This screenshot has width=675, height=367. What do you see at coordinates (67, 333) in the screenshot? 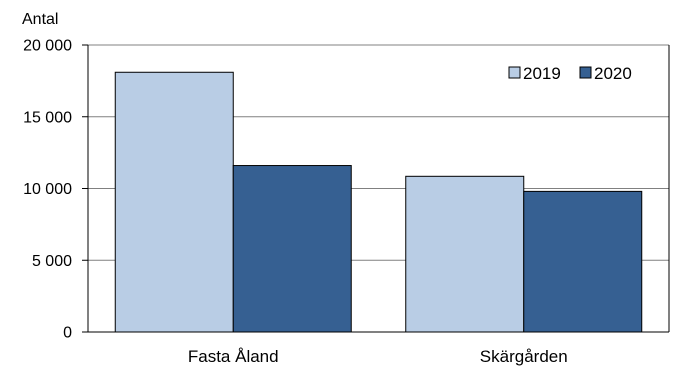
I see `y-tick-label: 0` at bounding box center [67, 333].